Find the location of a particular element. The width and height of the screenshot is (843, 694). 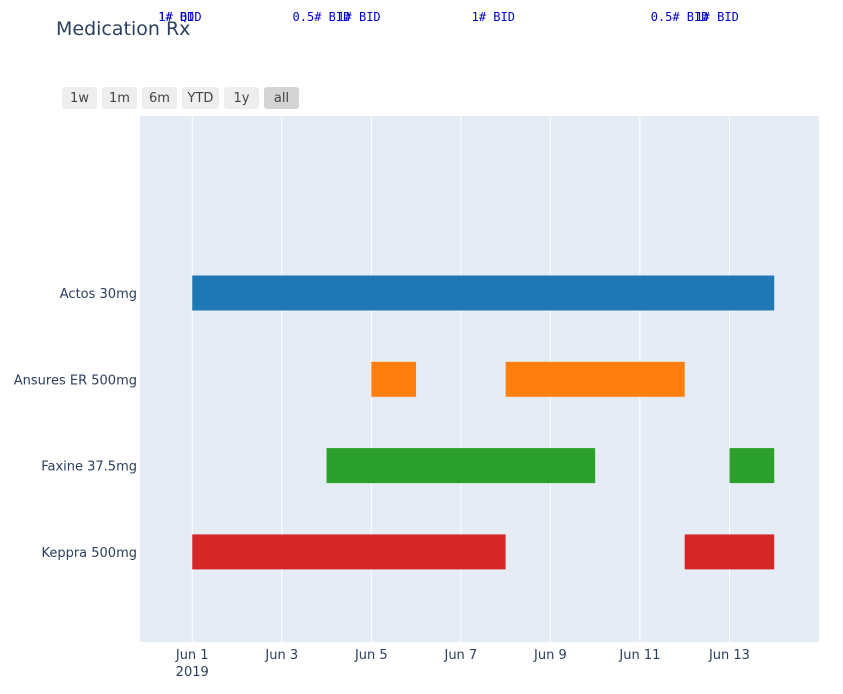

chart-title: Medication Rx is located at coordinates (123, 29).